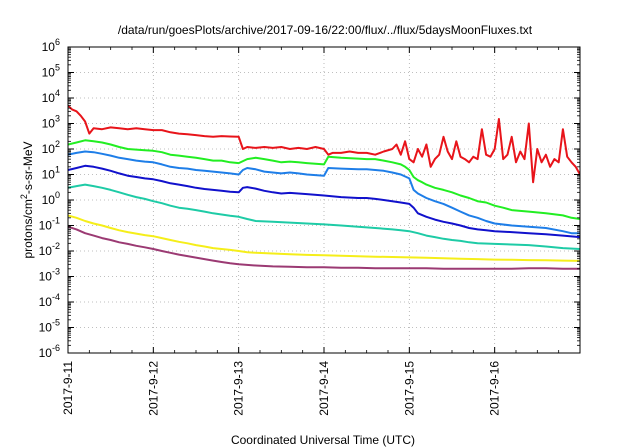 Image resolution: width=640 pixels, height=448 pixels. I want to click on y-tick-exponent: -5, so click(56, 323).